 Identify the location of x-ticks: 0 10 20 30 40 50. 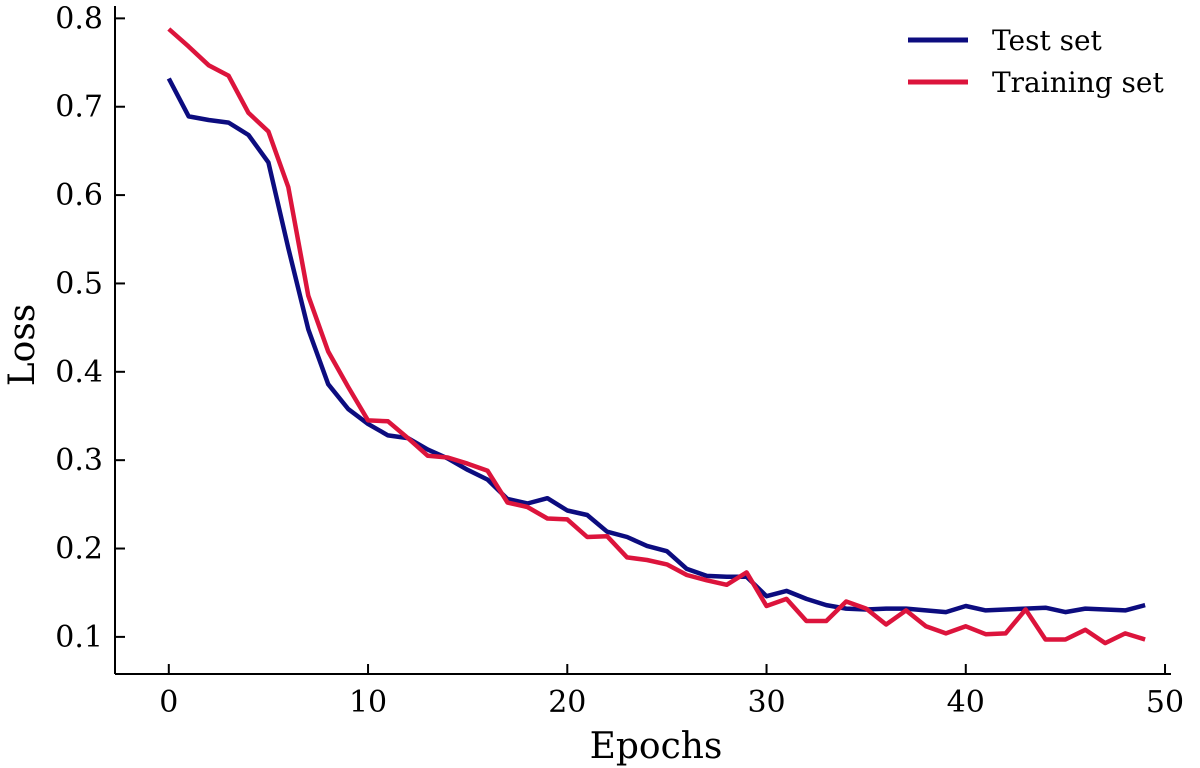
(671, 692).